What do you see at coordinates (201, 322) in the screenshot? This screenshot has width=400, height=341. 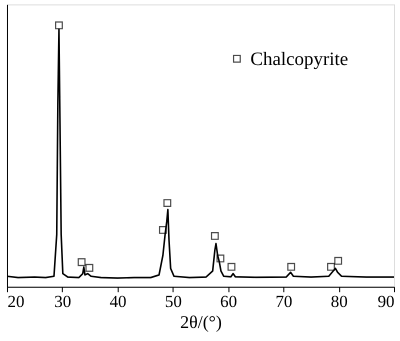 I see `x-axis-title: 2θ/(°)` at bounding box center [201, 322].